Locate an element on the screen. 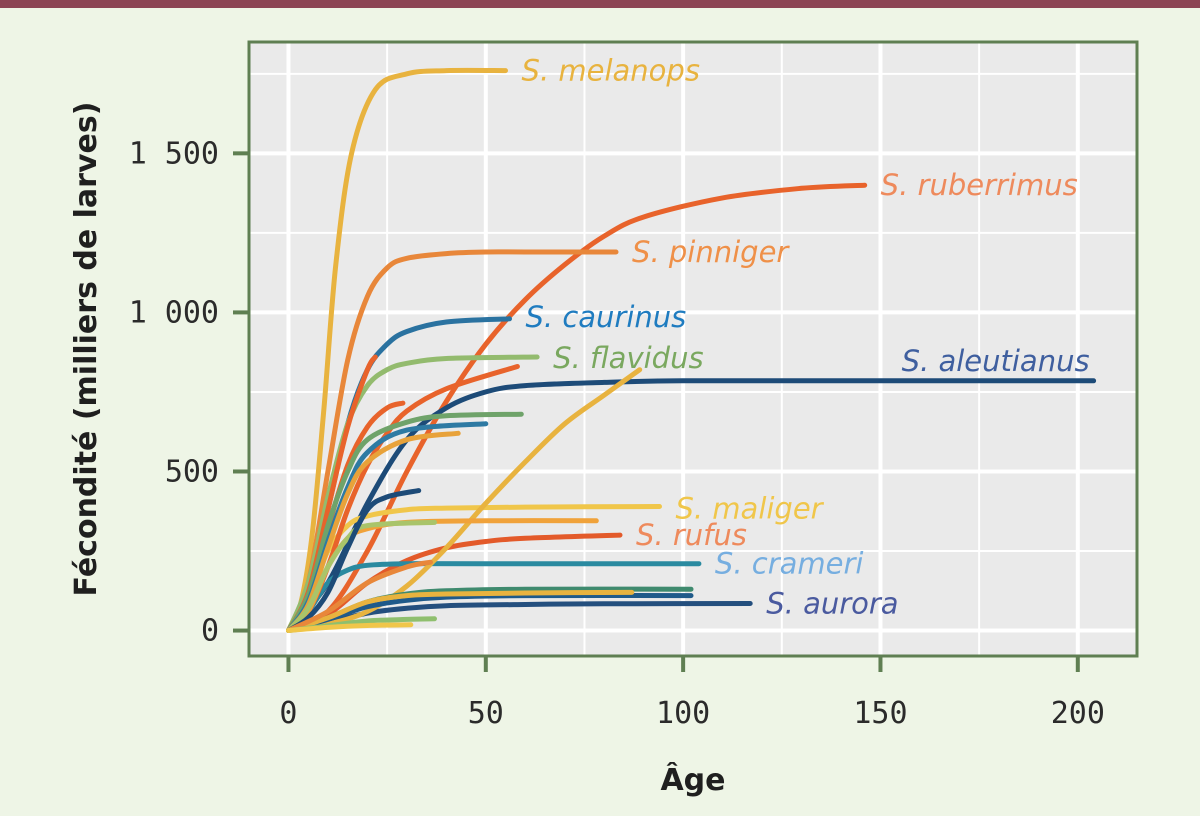  x-tick-label: 200 is located at coordinates (1078, 713).